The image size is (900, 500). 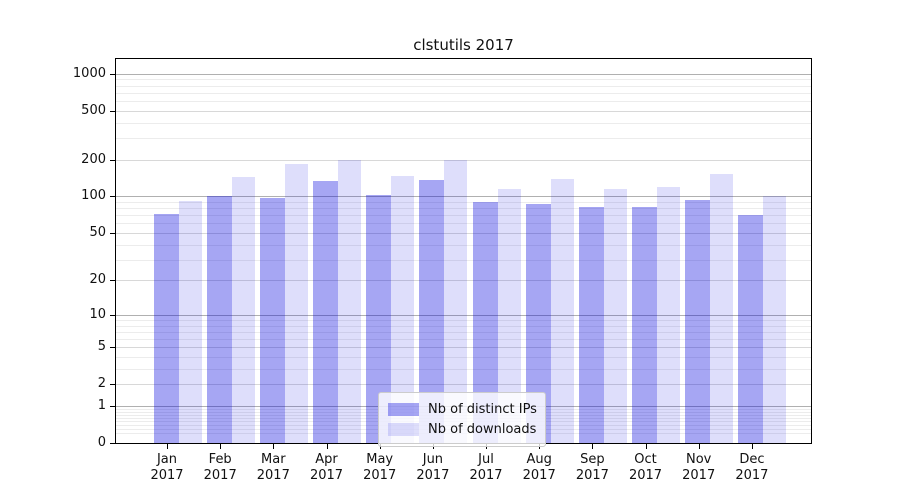 I want to click on y-axis-tick-label: 1000, so click(x=89, y=73).